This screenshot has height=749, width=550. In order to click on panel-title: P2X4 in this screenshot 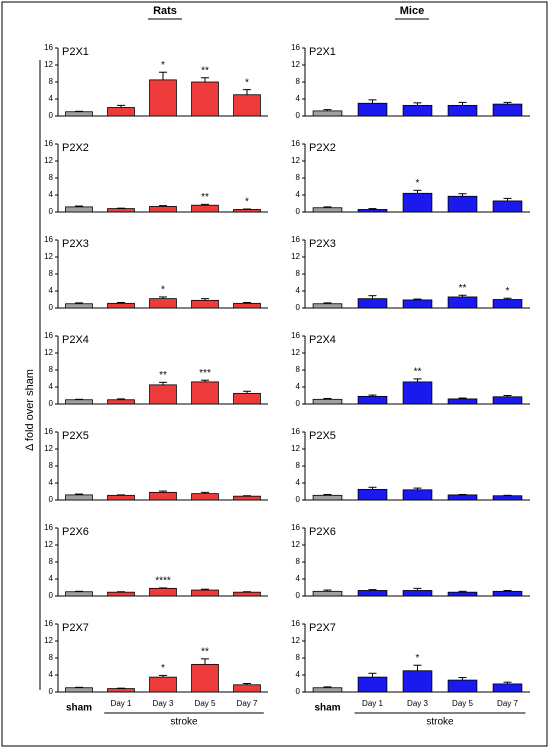, I will do `click(75, 340)`.